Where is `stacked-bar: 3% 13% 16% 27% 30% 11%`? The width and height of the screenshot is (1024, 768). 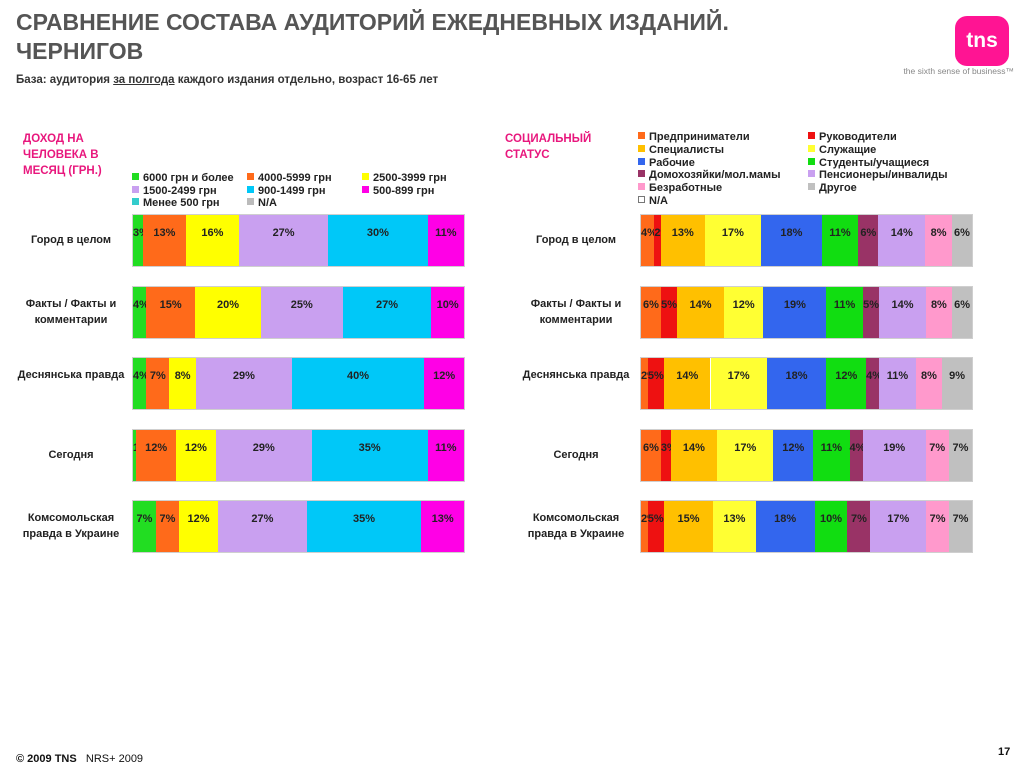
stacked-bar: 3% 13% 16% 27% 30% 11% is located at coordinates (298, 240).